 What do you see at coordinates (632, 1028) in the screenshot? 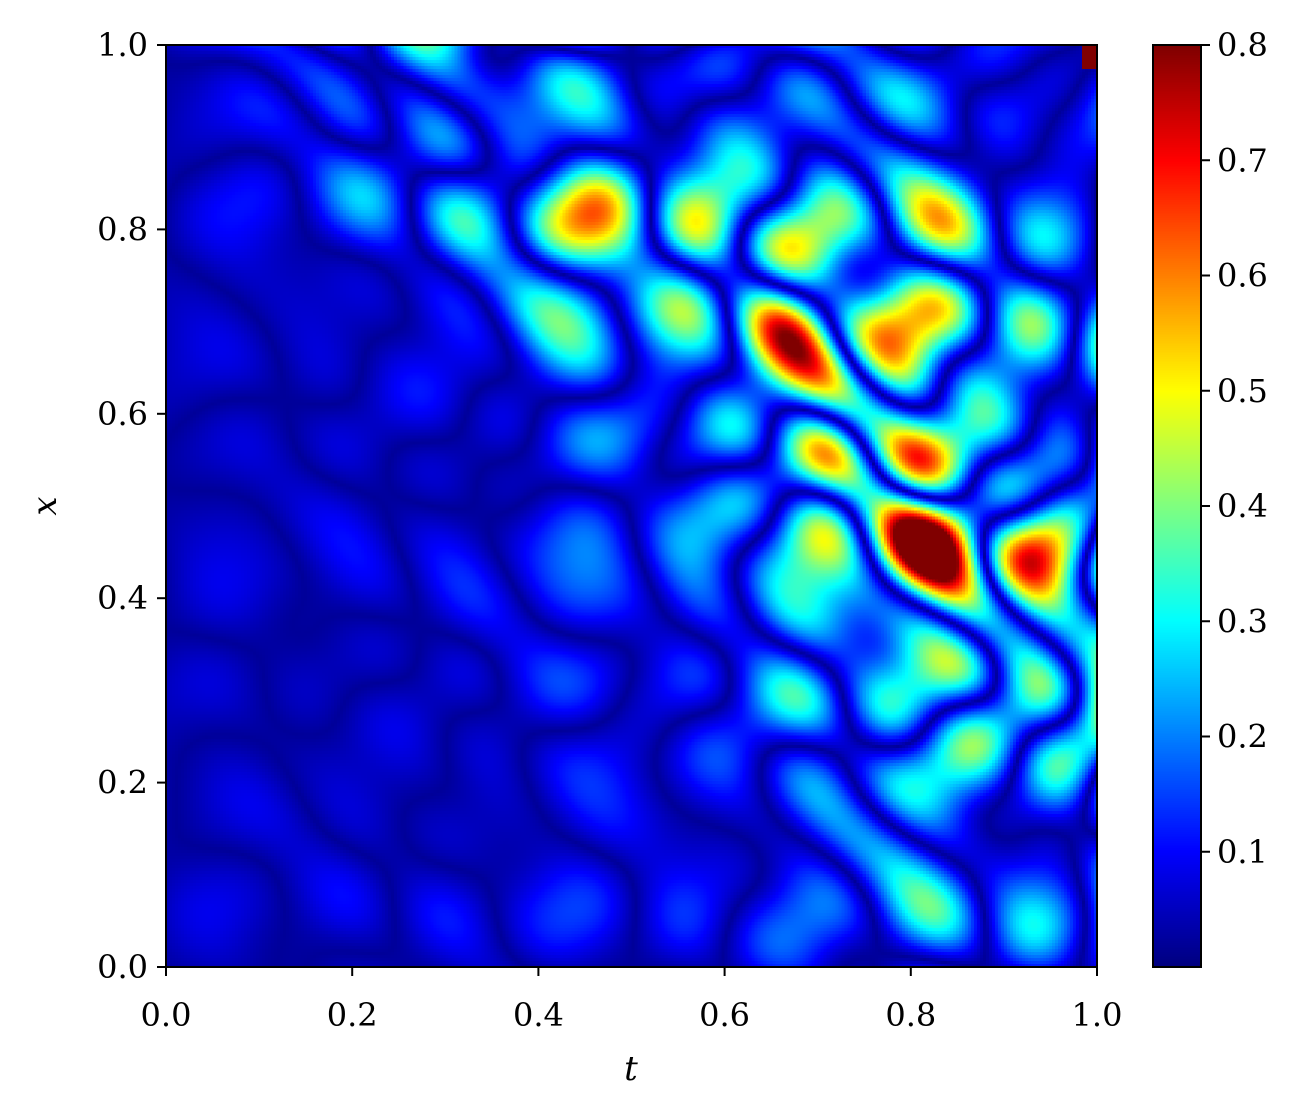
I see `x-axis: 0.0 0.2 0.4 0.6 0.8 1.0 t` at bounding box center [632, 1028].